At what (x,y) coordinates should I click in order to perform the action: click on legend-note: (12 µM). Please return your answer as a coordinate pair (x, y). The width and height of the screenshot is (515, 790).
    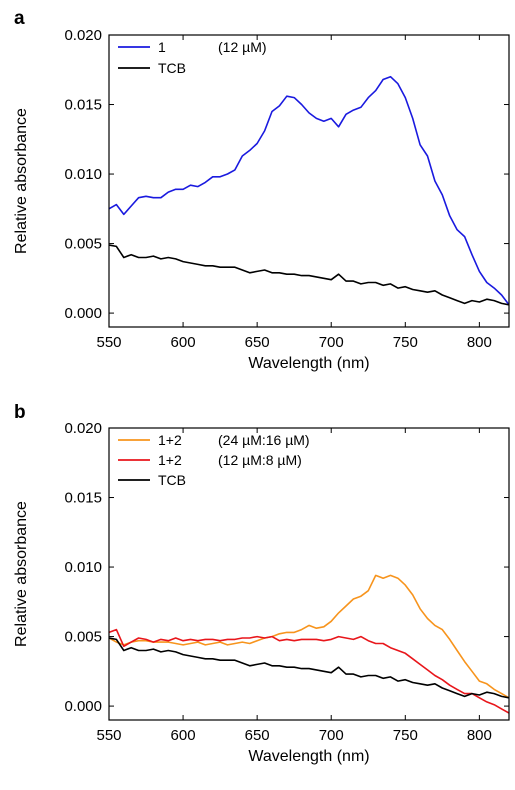
    Looking at the image, I should click on (242, 47).